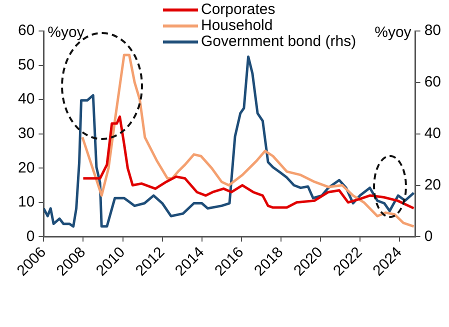  Describe the element at coordinates (238, 9) in the screenshot. I see `legend-label: Corporates` at that location.